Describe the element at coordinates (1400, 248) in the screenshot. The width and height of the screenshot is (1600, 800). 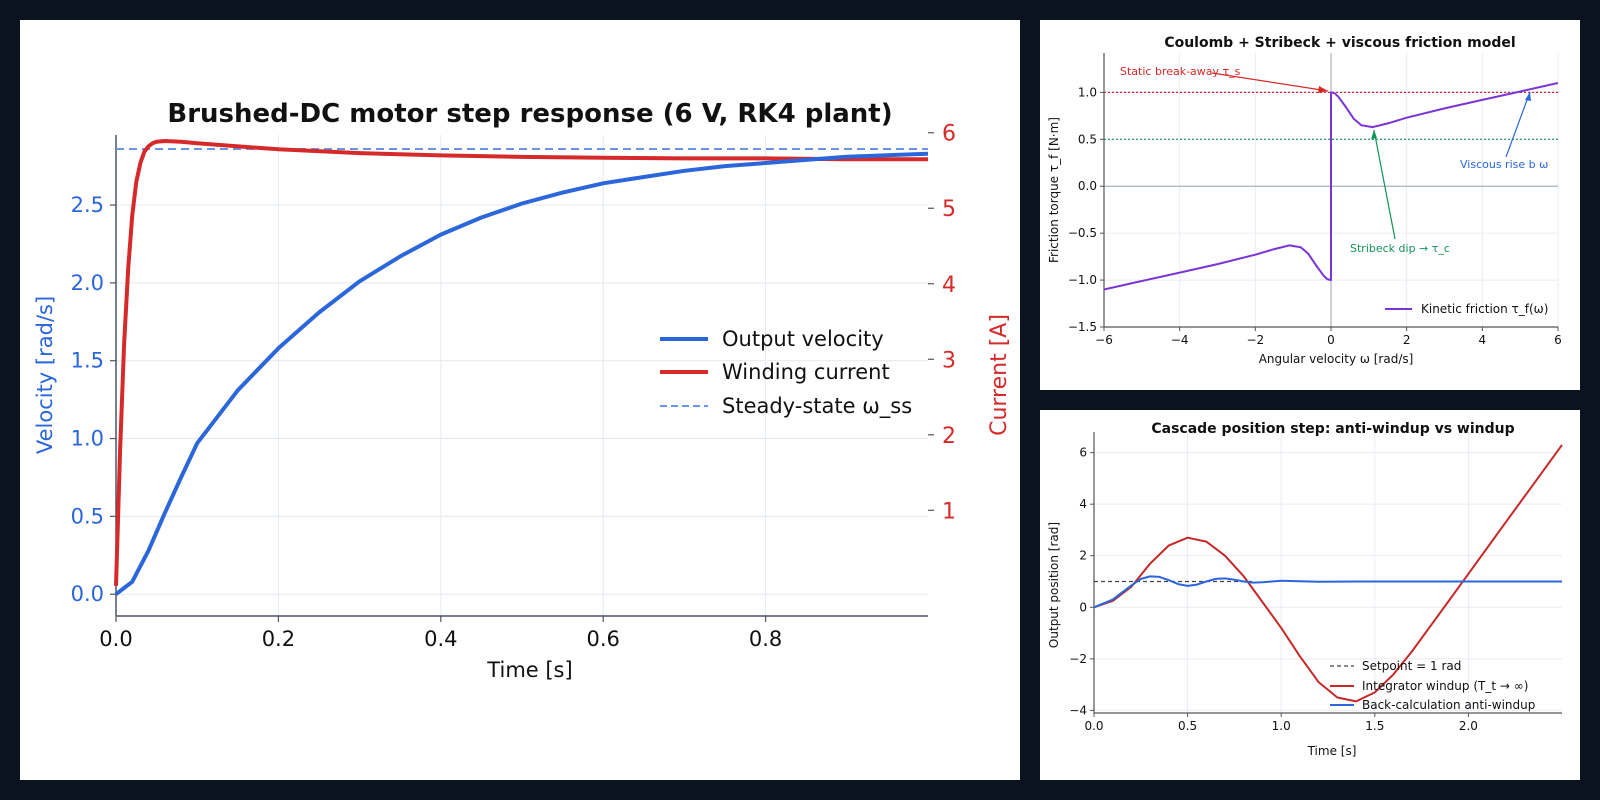
I see `annotation-stribeck: Stribeck dip → τ_c` at that location.